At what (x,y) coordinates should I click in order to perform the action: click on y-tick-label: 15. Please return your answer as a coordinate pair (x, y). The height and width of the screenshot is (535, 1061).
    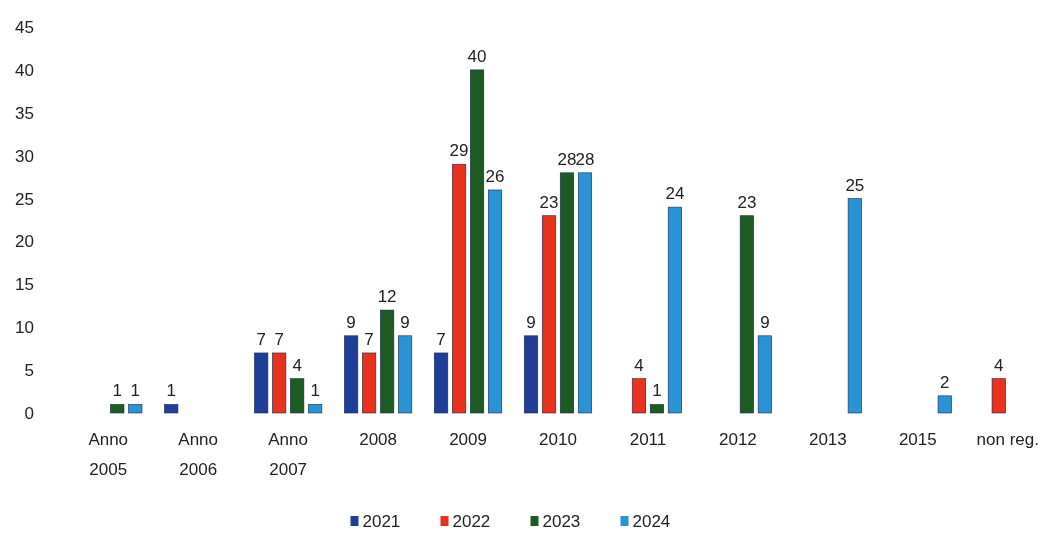
    Looking at the image, I should click on (24, 285).